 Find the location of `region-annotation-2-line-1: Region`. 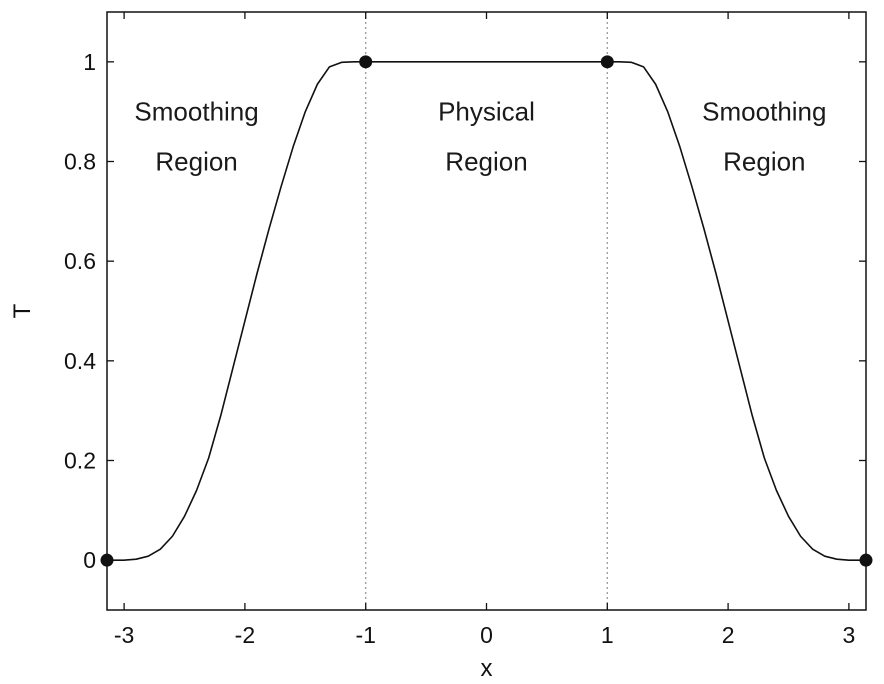

region-annotation-2-line-1: Region is located at coordinates (764, 162).